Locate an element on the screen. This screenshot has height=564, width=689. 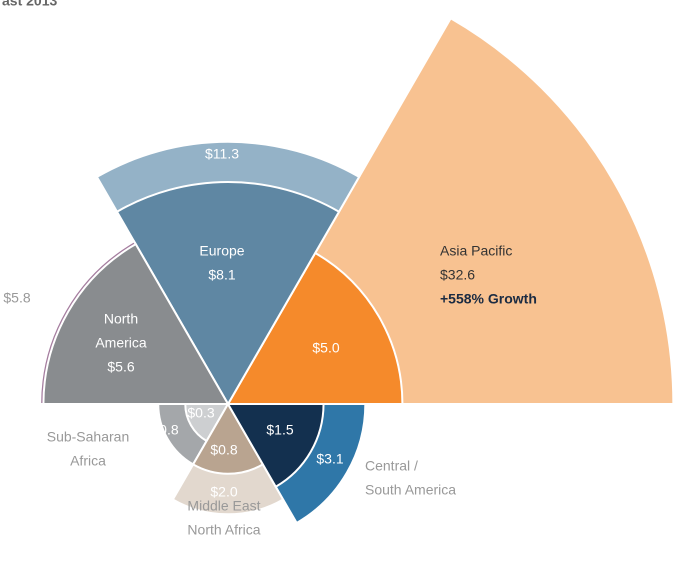
value-label: $5.6 is located at coordinates (120, 367).